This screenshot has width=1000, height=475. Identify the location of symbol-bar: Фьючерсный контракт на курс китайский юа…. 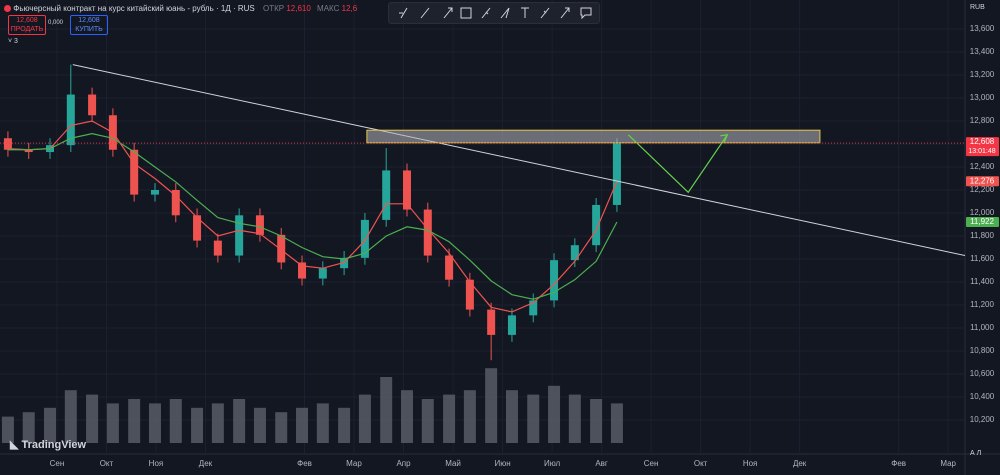
(180, 8).